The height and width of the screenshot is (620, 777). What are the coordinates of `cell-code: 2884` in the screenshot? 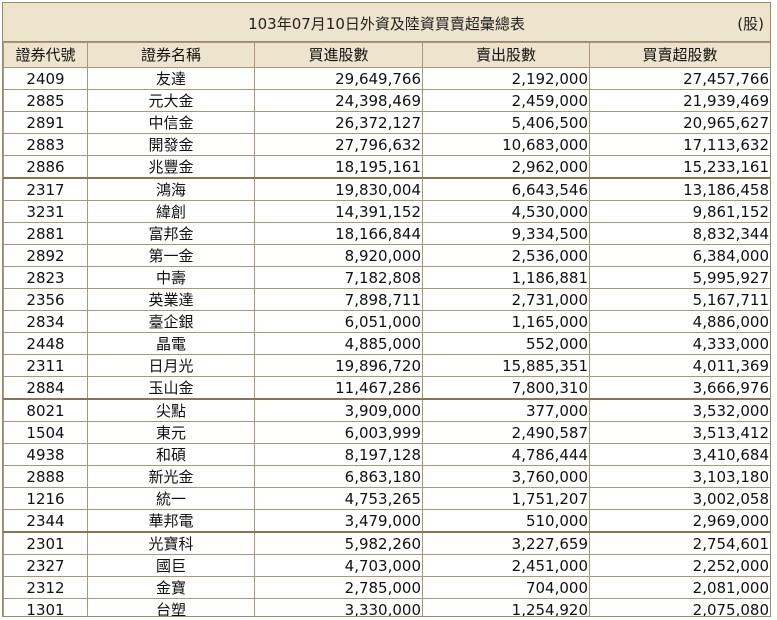 It's located at (45, 388).